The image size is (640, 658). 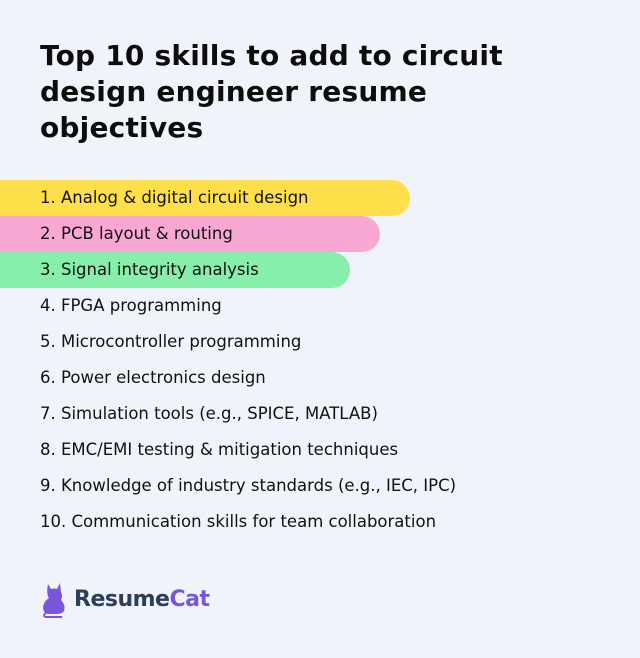 I want to click on skill-item: 3. Signal integrity analysis, so click(x=175, y=270).